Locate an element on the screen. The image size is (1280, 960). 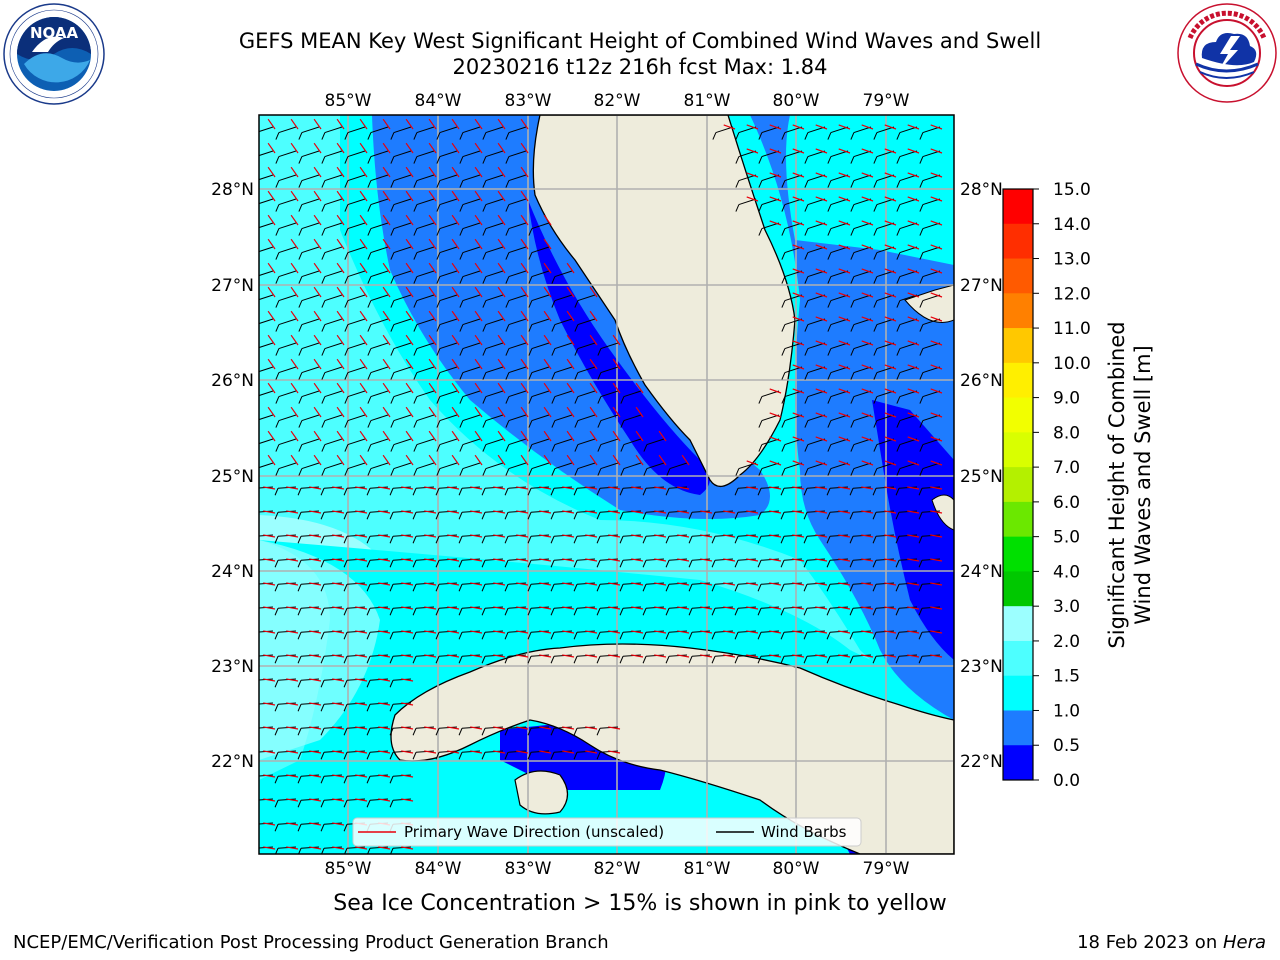
grand-bahama-island is located at coordinates (929, 303).